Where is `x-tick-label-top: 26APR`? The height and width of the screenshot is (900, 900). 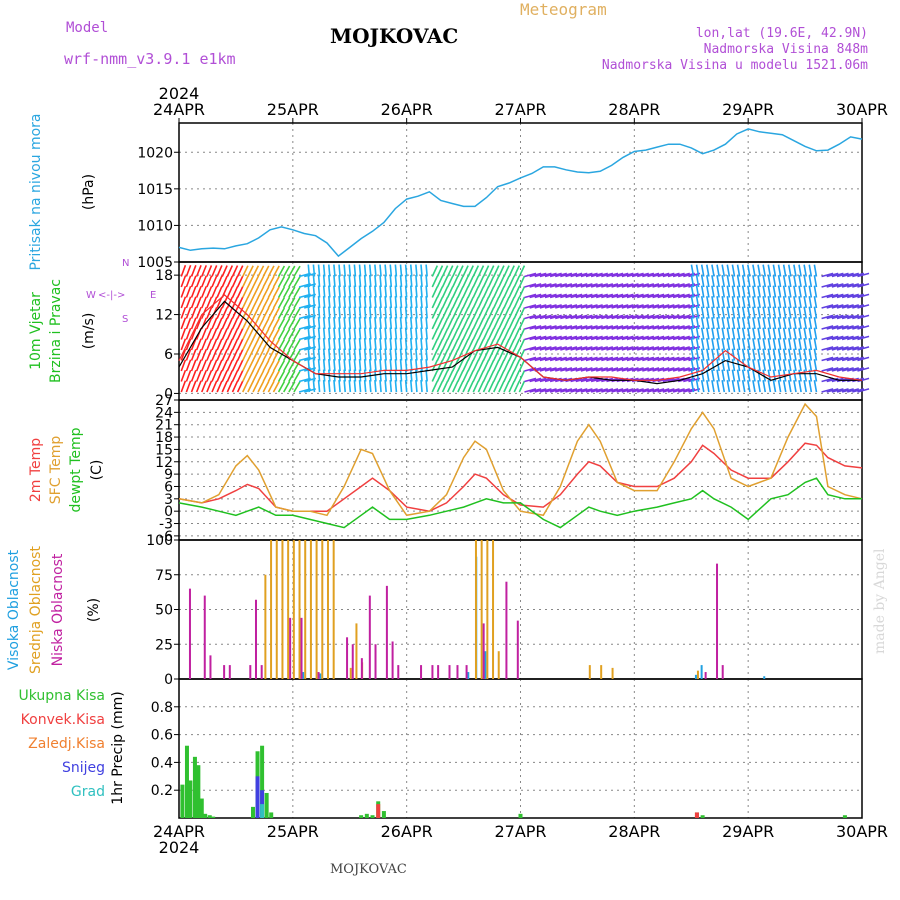
x-tick-label-top: 26APR is located at coordinates (407, 109).